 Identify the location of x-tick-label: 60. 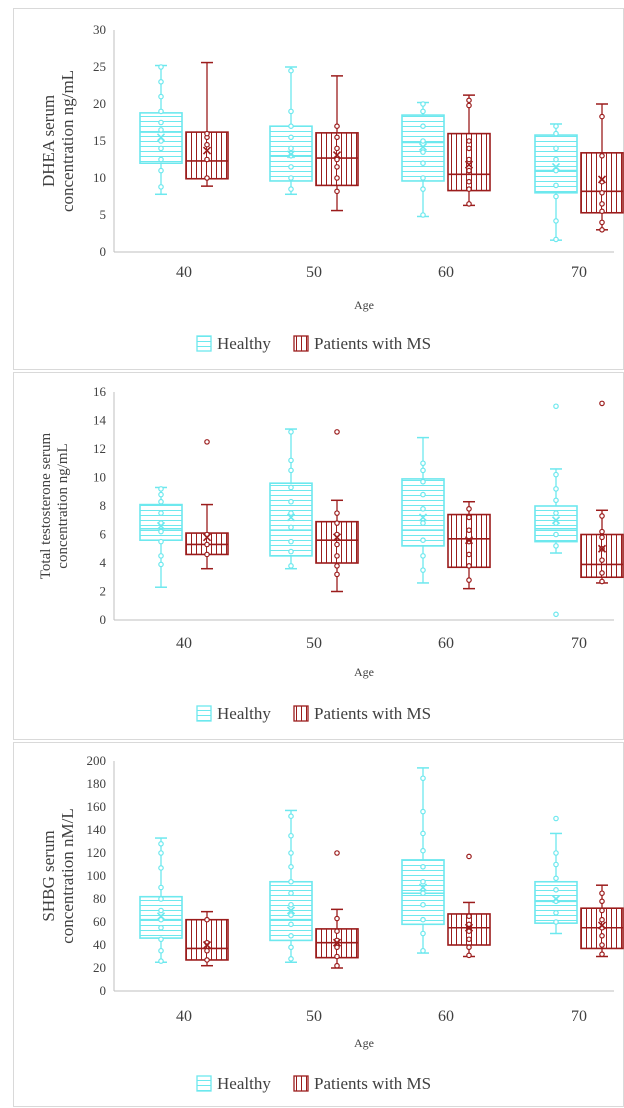
(446, 272).